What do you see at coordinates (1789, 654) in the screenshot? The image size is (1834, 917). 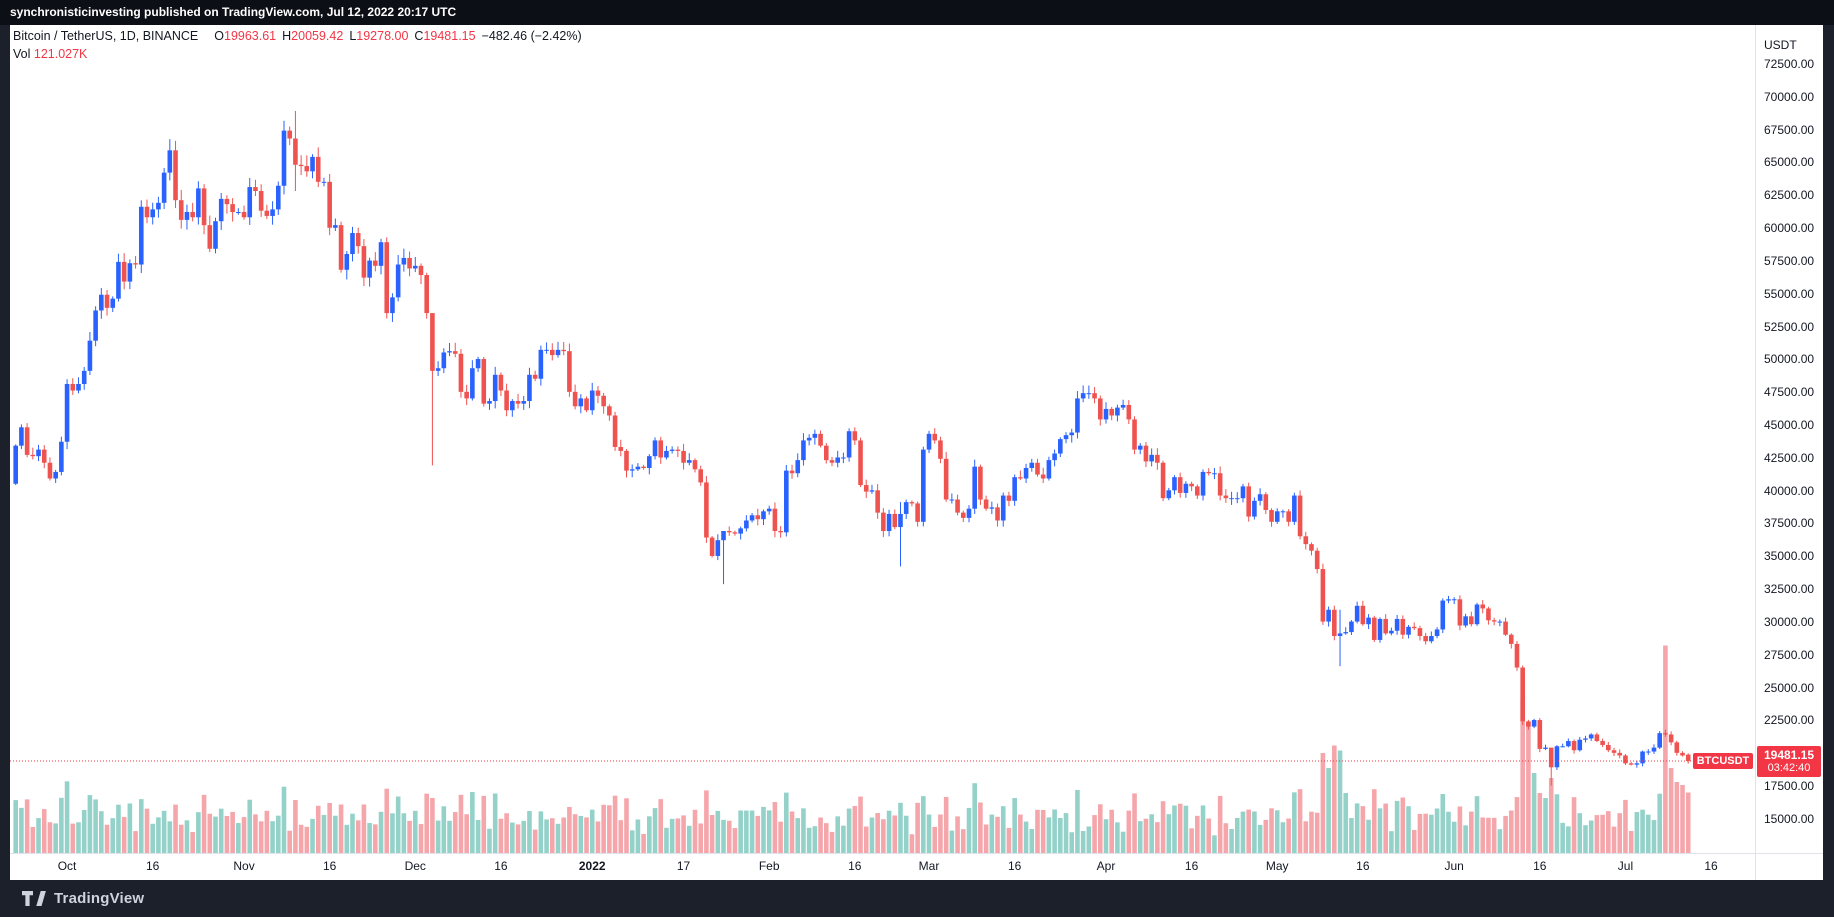 I see `price-tick-label: 27500.00` at bounding box center [1789, 654].